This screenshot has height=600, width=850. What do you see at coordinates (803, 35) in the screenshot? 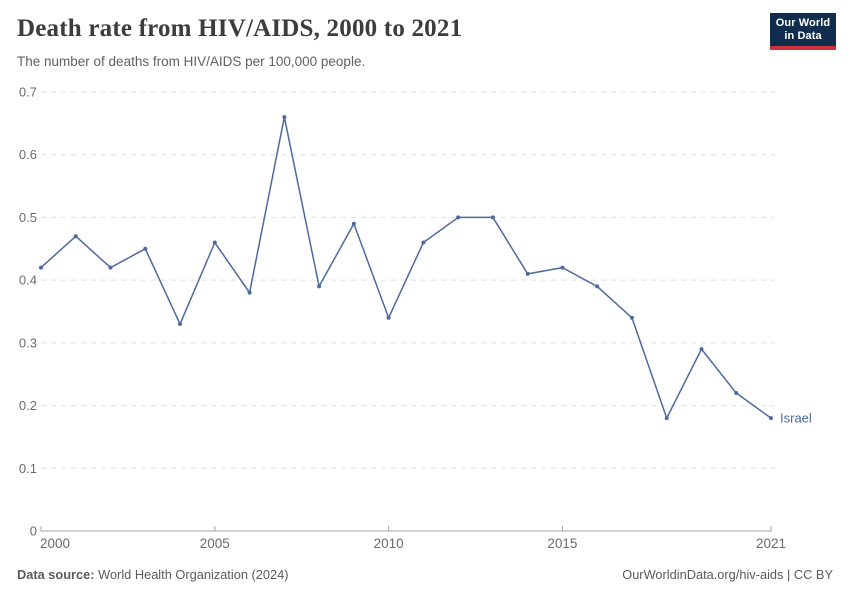
I see `owid-logo-line2: in Data` at bounding box center [803, 35].